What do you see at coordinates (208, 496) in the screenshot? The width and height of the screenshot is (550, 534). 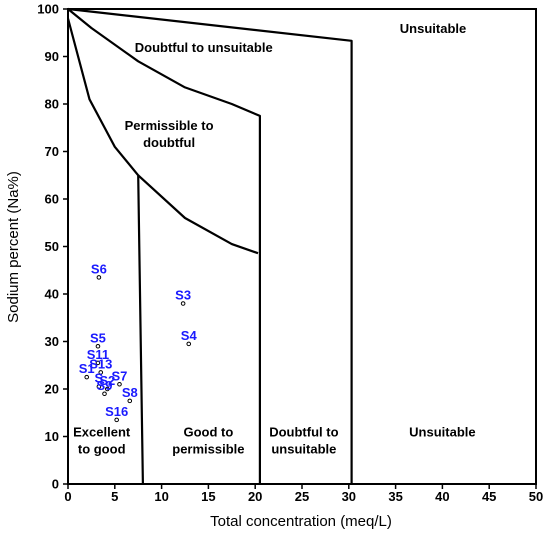 I see `x-tick-label: 15` at bounding box center [208, 496].